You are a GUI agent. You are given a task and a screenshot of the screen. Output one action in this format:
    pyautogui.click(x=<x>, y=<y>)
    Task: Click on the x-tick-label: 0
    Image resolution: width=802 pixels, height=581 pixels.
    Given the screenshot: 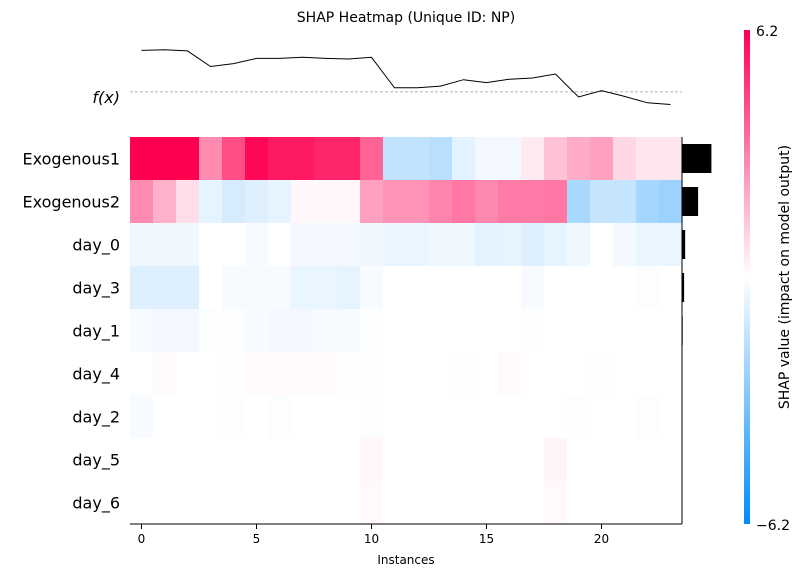 What is the action you would take?
    pyautogui.click(x=142, y=539)
    